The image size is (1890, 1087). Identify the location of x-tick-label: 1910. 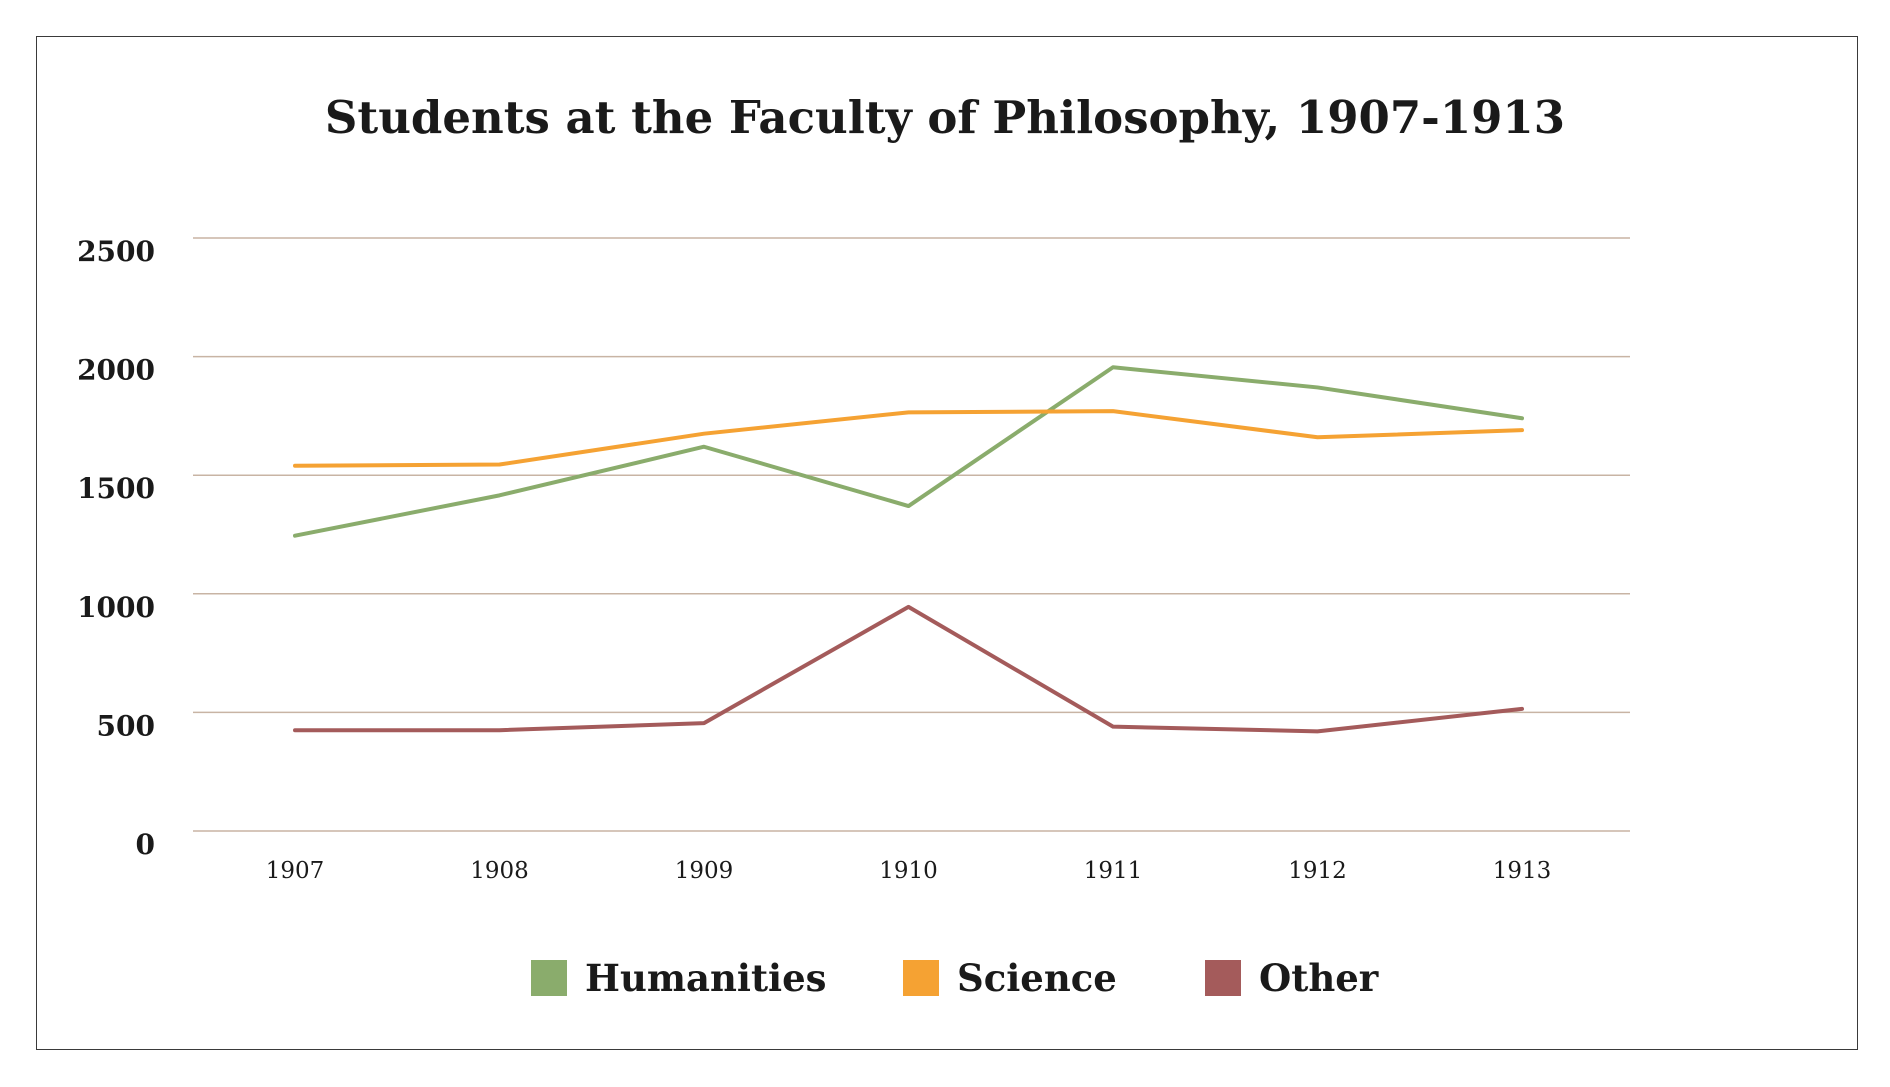
(908, 871).